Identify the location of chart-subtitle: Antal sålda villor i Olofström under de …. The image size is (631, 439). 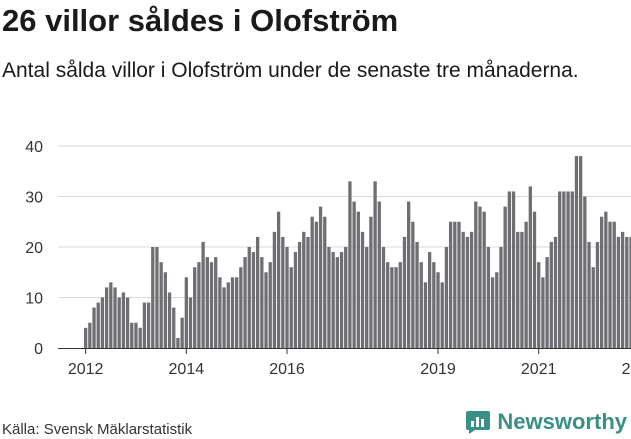
(290, 70).